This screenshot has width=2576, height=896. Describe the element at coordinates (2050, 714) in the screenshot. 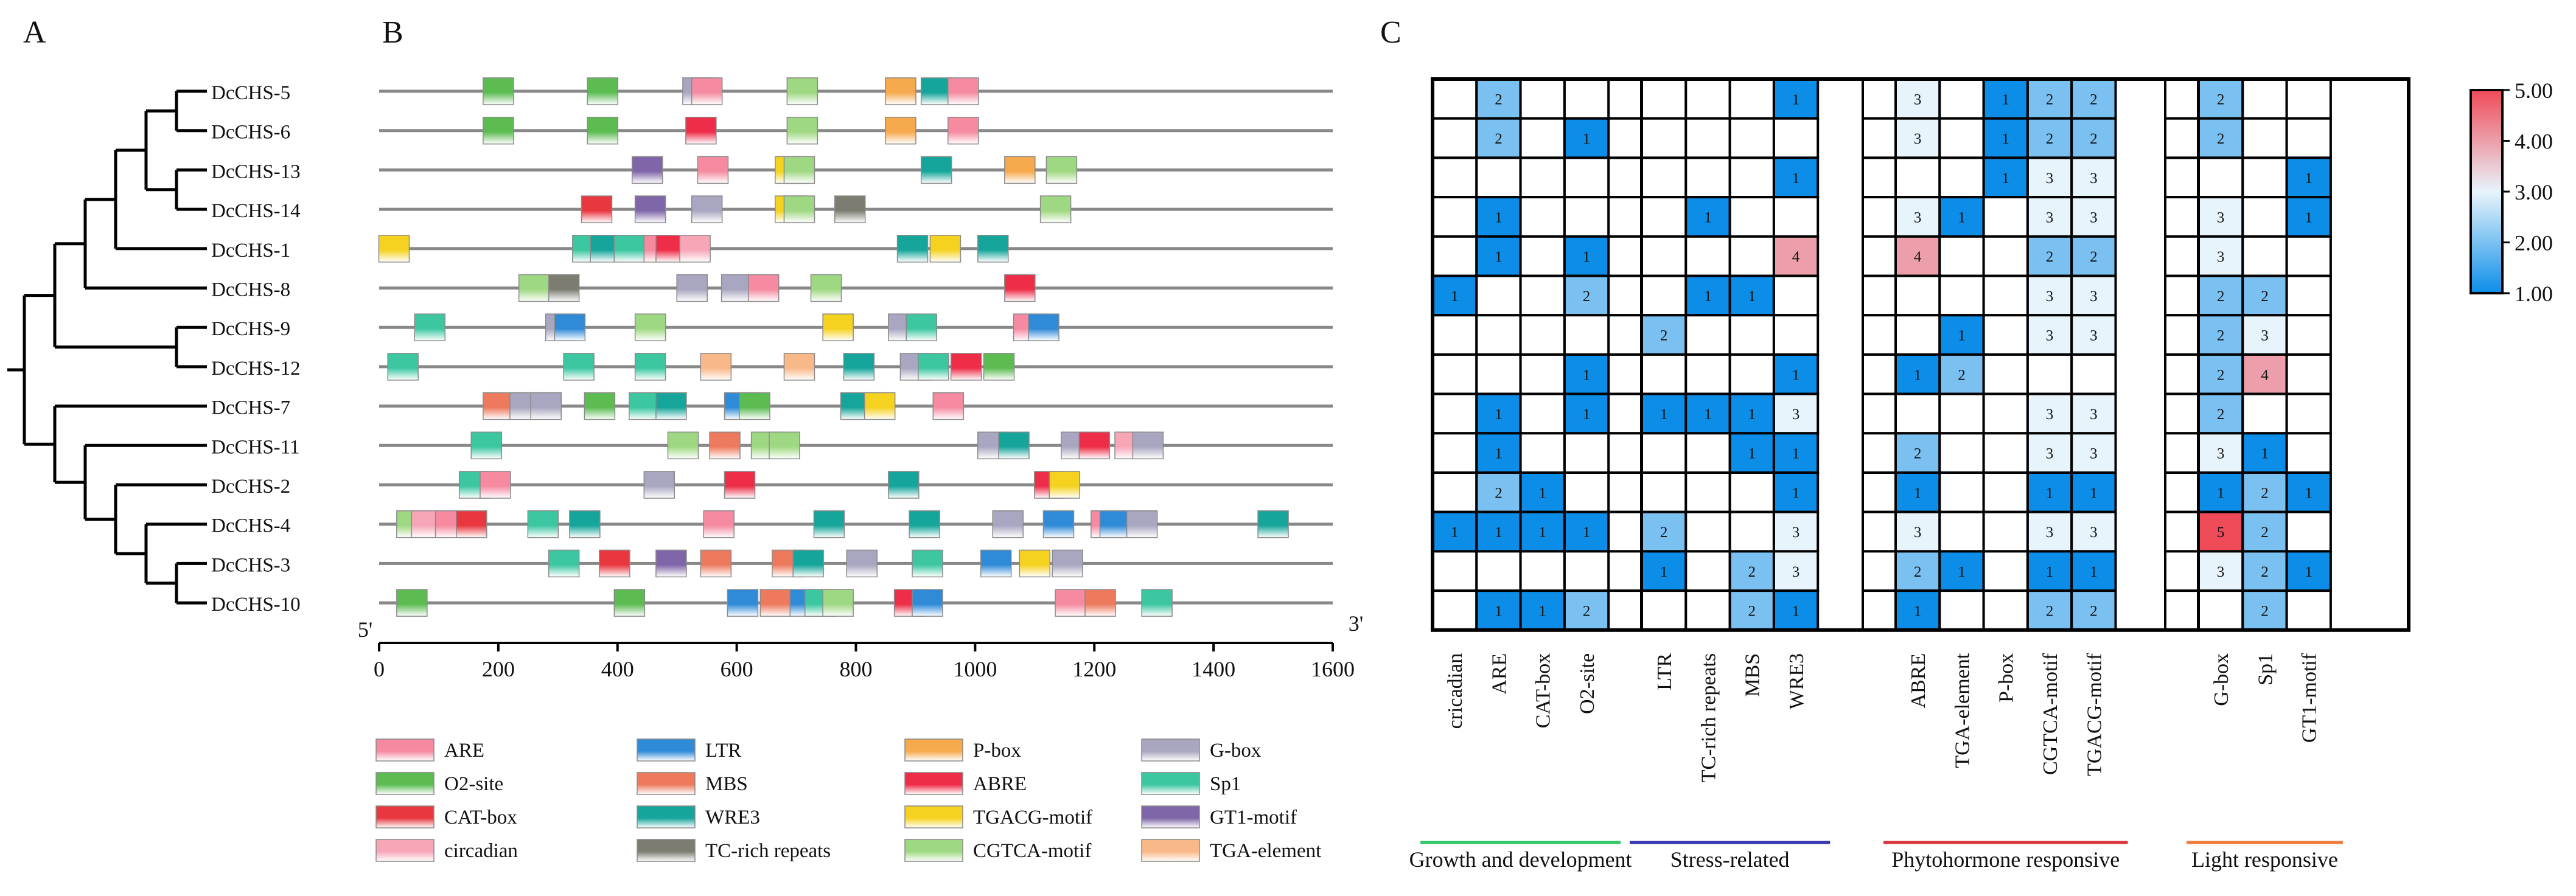

I see `heatmap-column-label: CGTCA-motif` at that location.